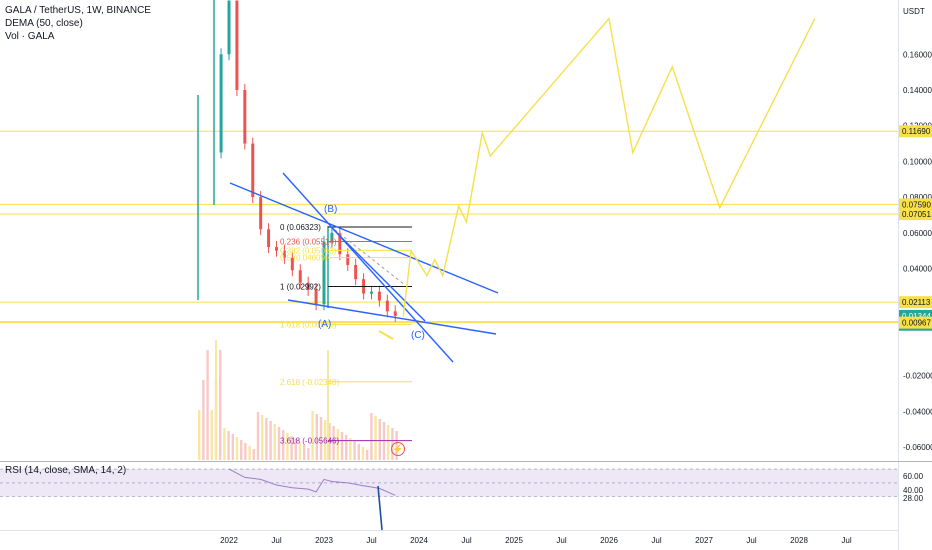  What do you see at coordinates (913, 490) in the screenshot?
I see `rsi-axis-tick: 40.00` at bounding box center [913, 490].